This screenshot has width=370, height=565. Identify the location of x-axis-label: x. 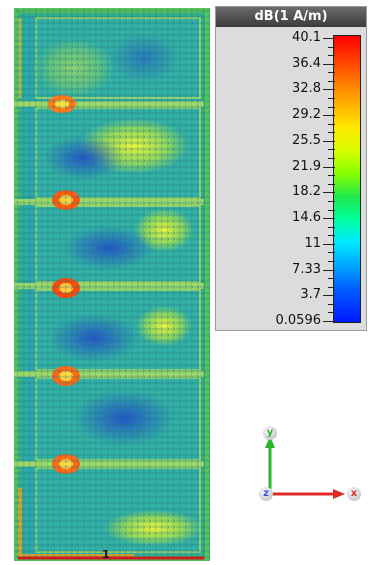
(354, 494).